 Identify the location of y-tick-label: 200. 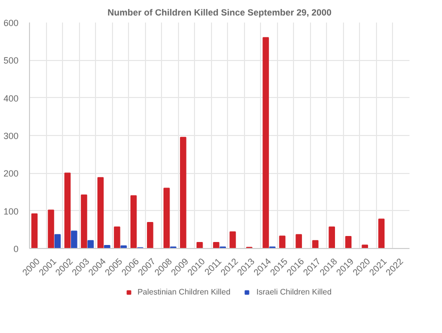
(11, 173).